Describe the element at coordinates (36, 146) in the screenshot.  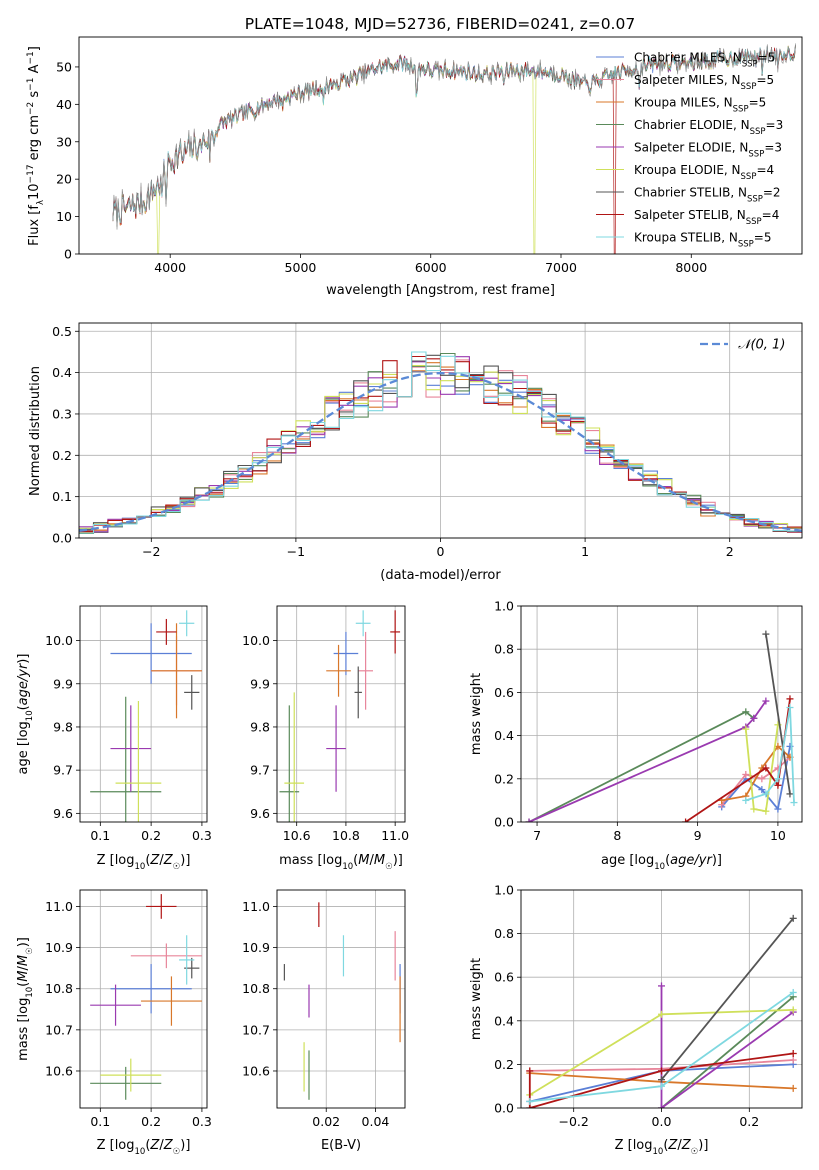
I see `y-axis-label: Flux [fλ10−17 erg cm−2 s−1 A−1]` at that location.